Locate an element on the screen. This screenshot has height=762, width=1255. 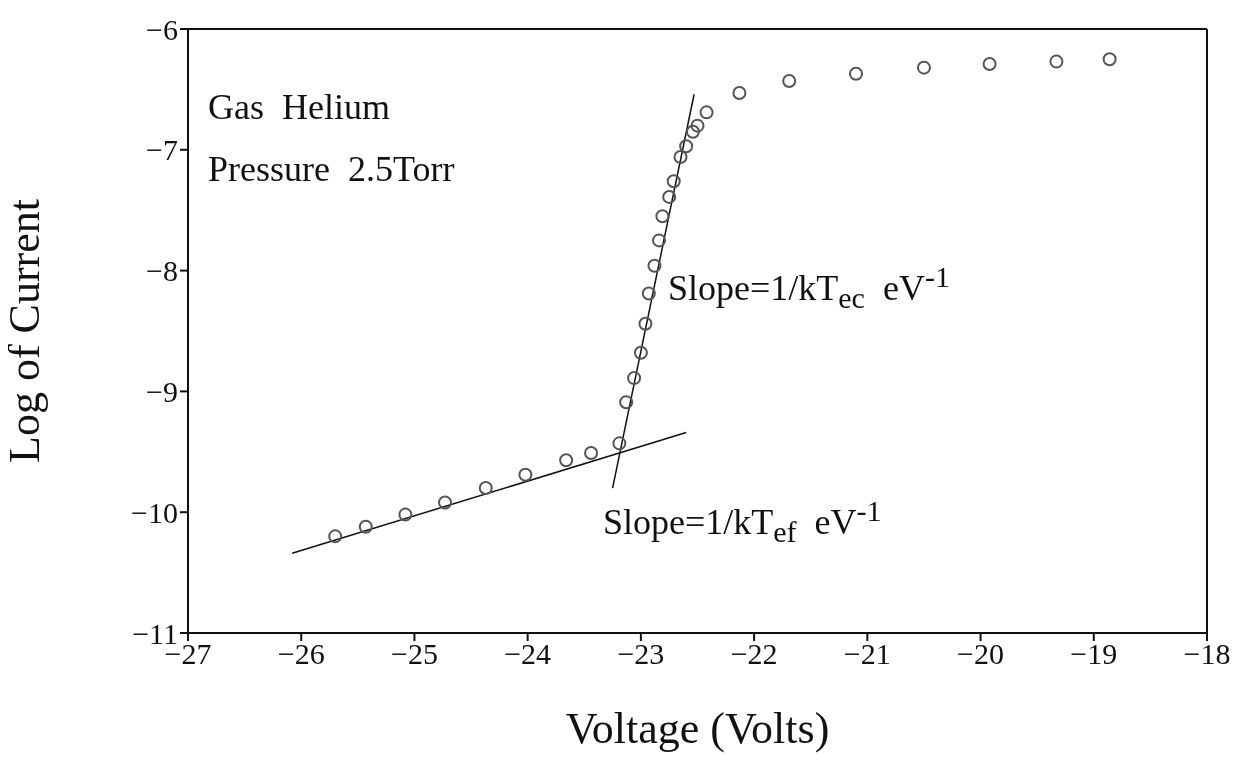
x-tick-label: −21 is located at coordinates (867, 654).